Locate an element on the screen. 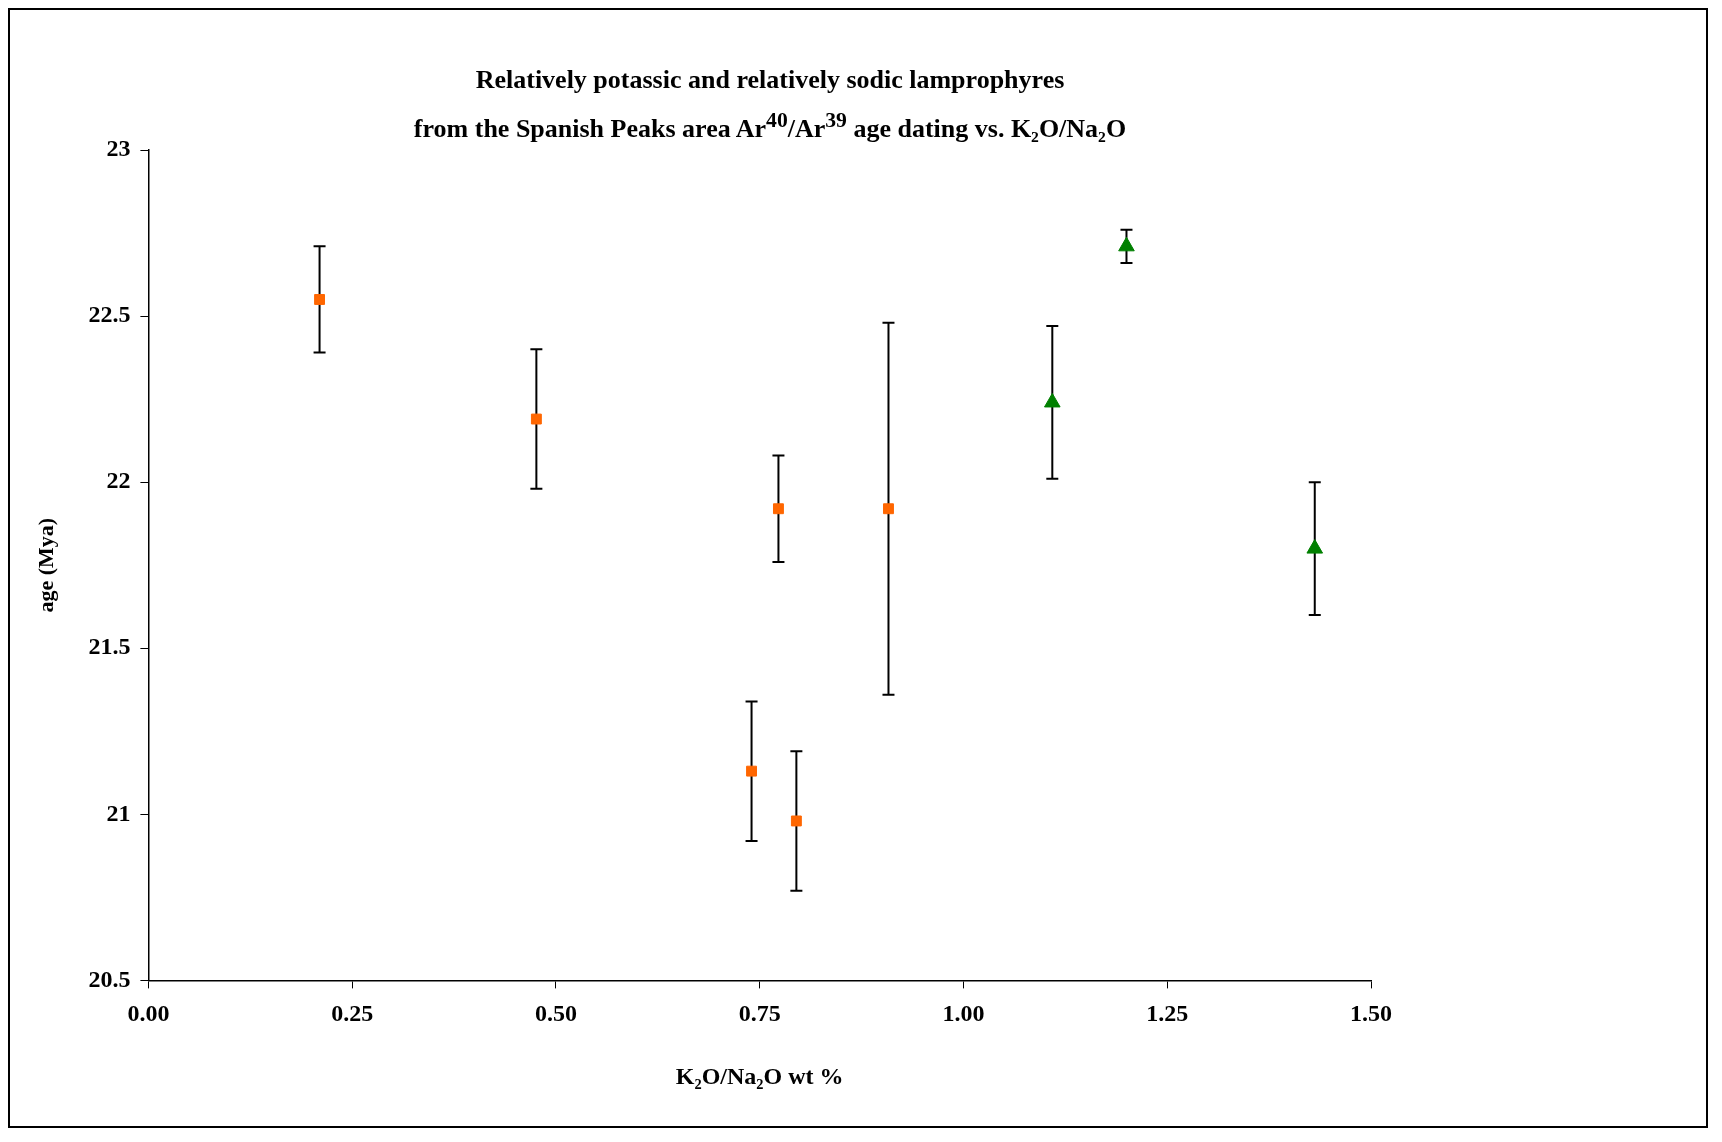 The image size is (1722, 1142). chart-title: Relatively potassic and relatively sodic lamprophyres from the Spanish Peaks area Ar$^{40}$/Ar$^{39}$ age dating vs. K₂O/Na₂O is located at coordinates (770, 104).